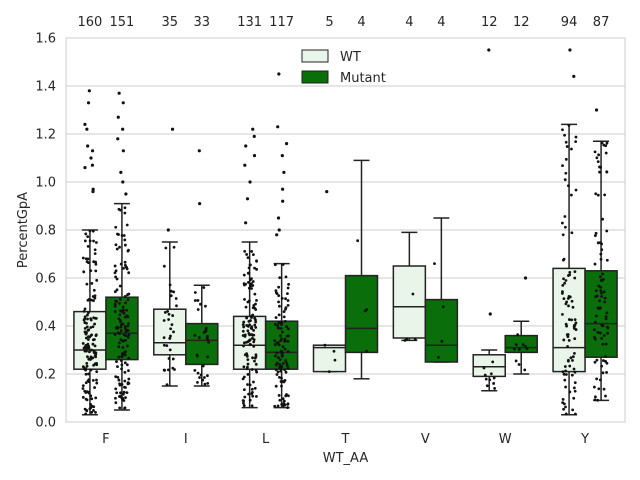 This screenshot has width=640, height=480. Describe the element at coordinates (441, 22) in the screenshot. I see `count-label-mutant: 4` at that location.